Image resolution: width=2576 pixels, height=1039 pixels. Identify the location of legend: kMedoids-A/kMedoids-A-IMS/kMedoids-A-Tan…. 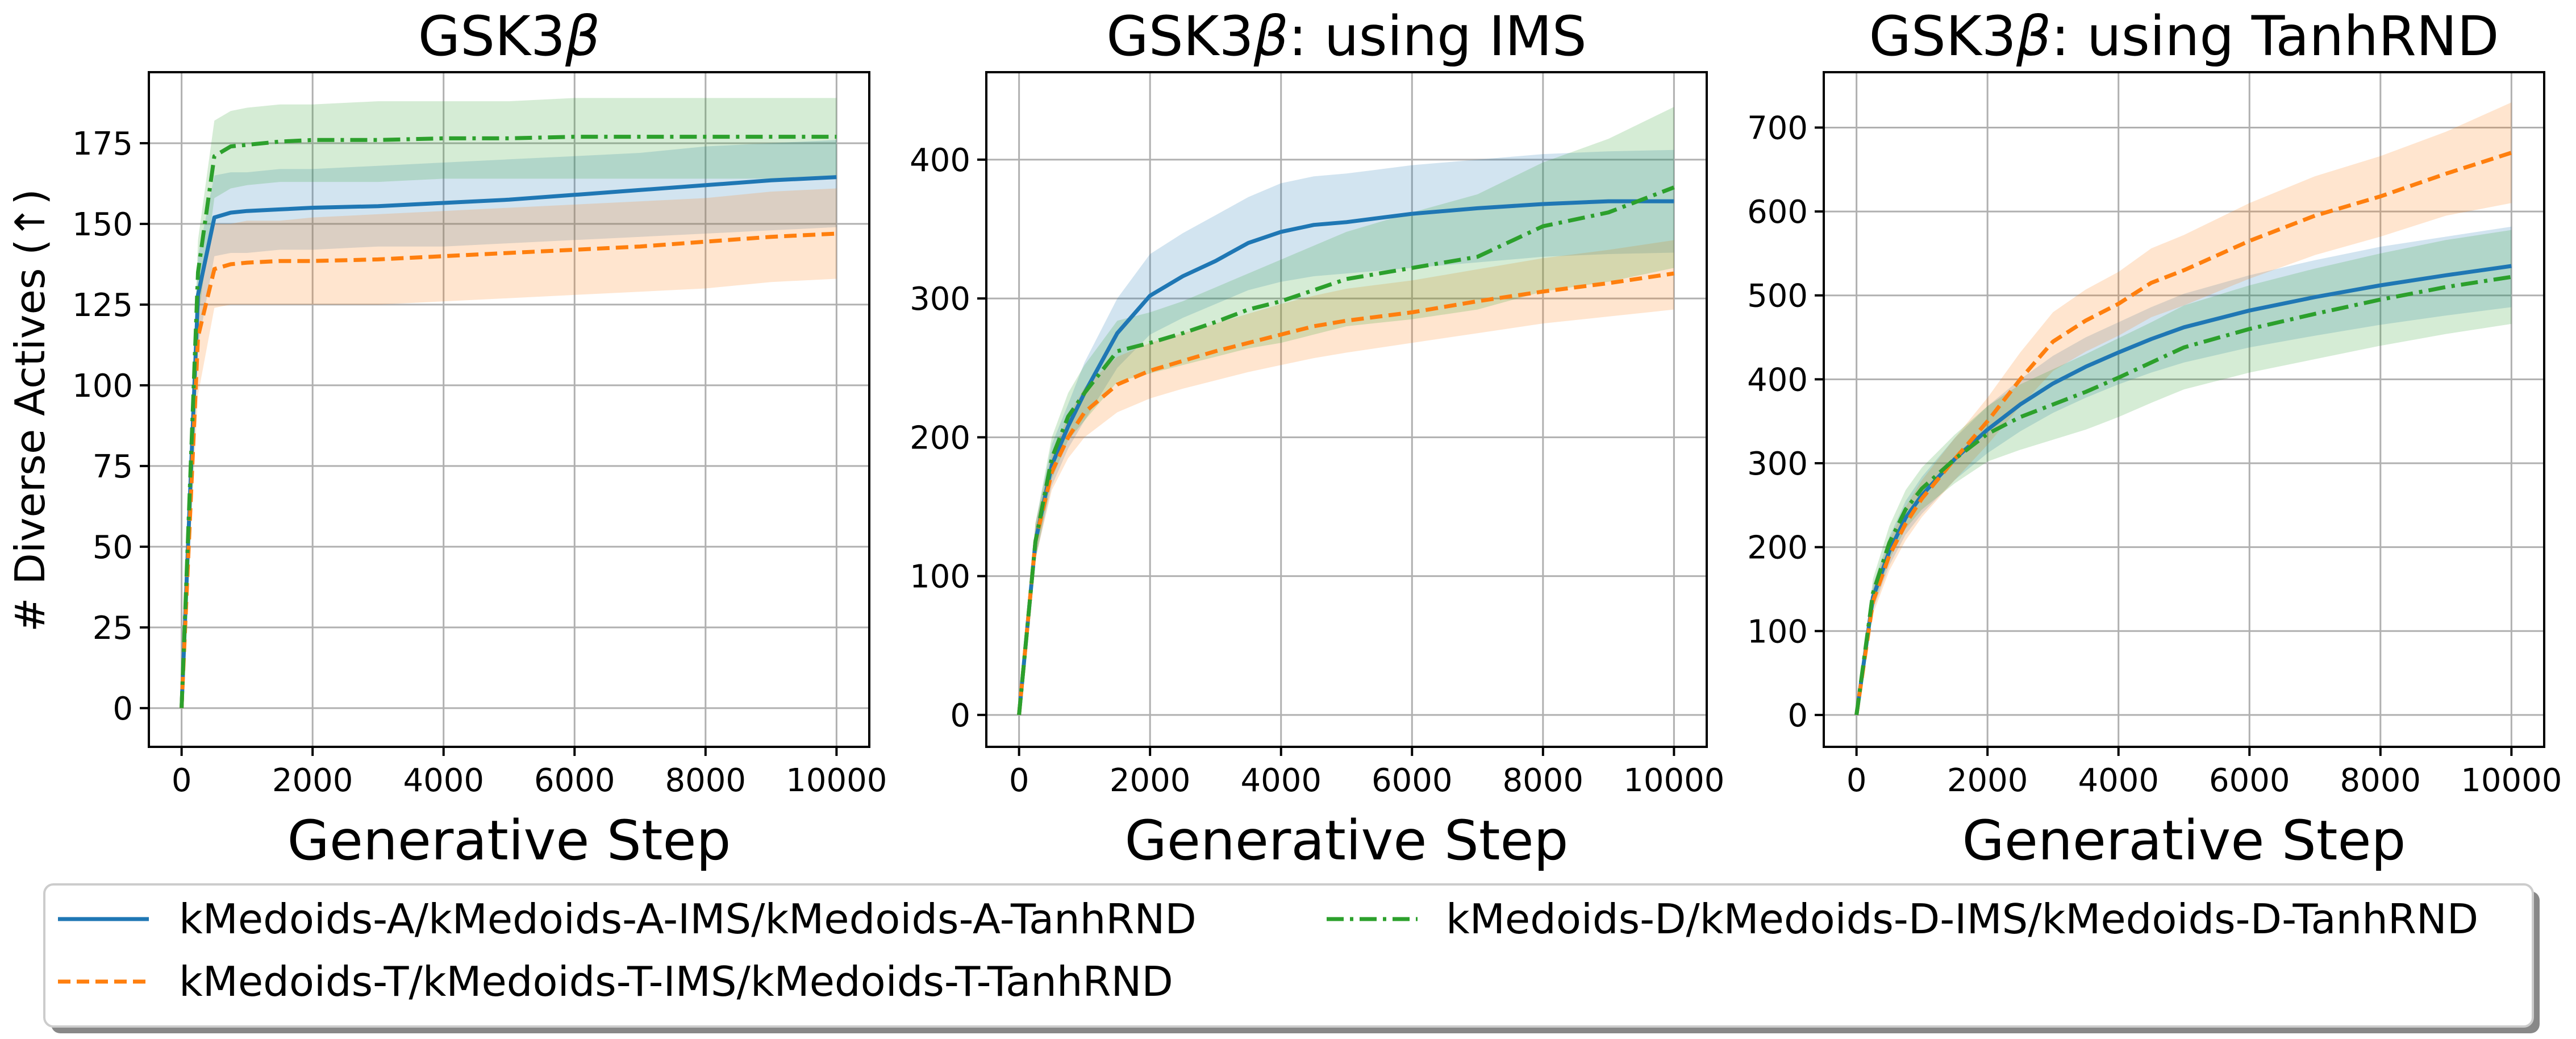
(1291, 958).